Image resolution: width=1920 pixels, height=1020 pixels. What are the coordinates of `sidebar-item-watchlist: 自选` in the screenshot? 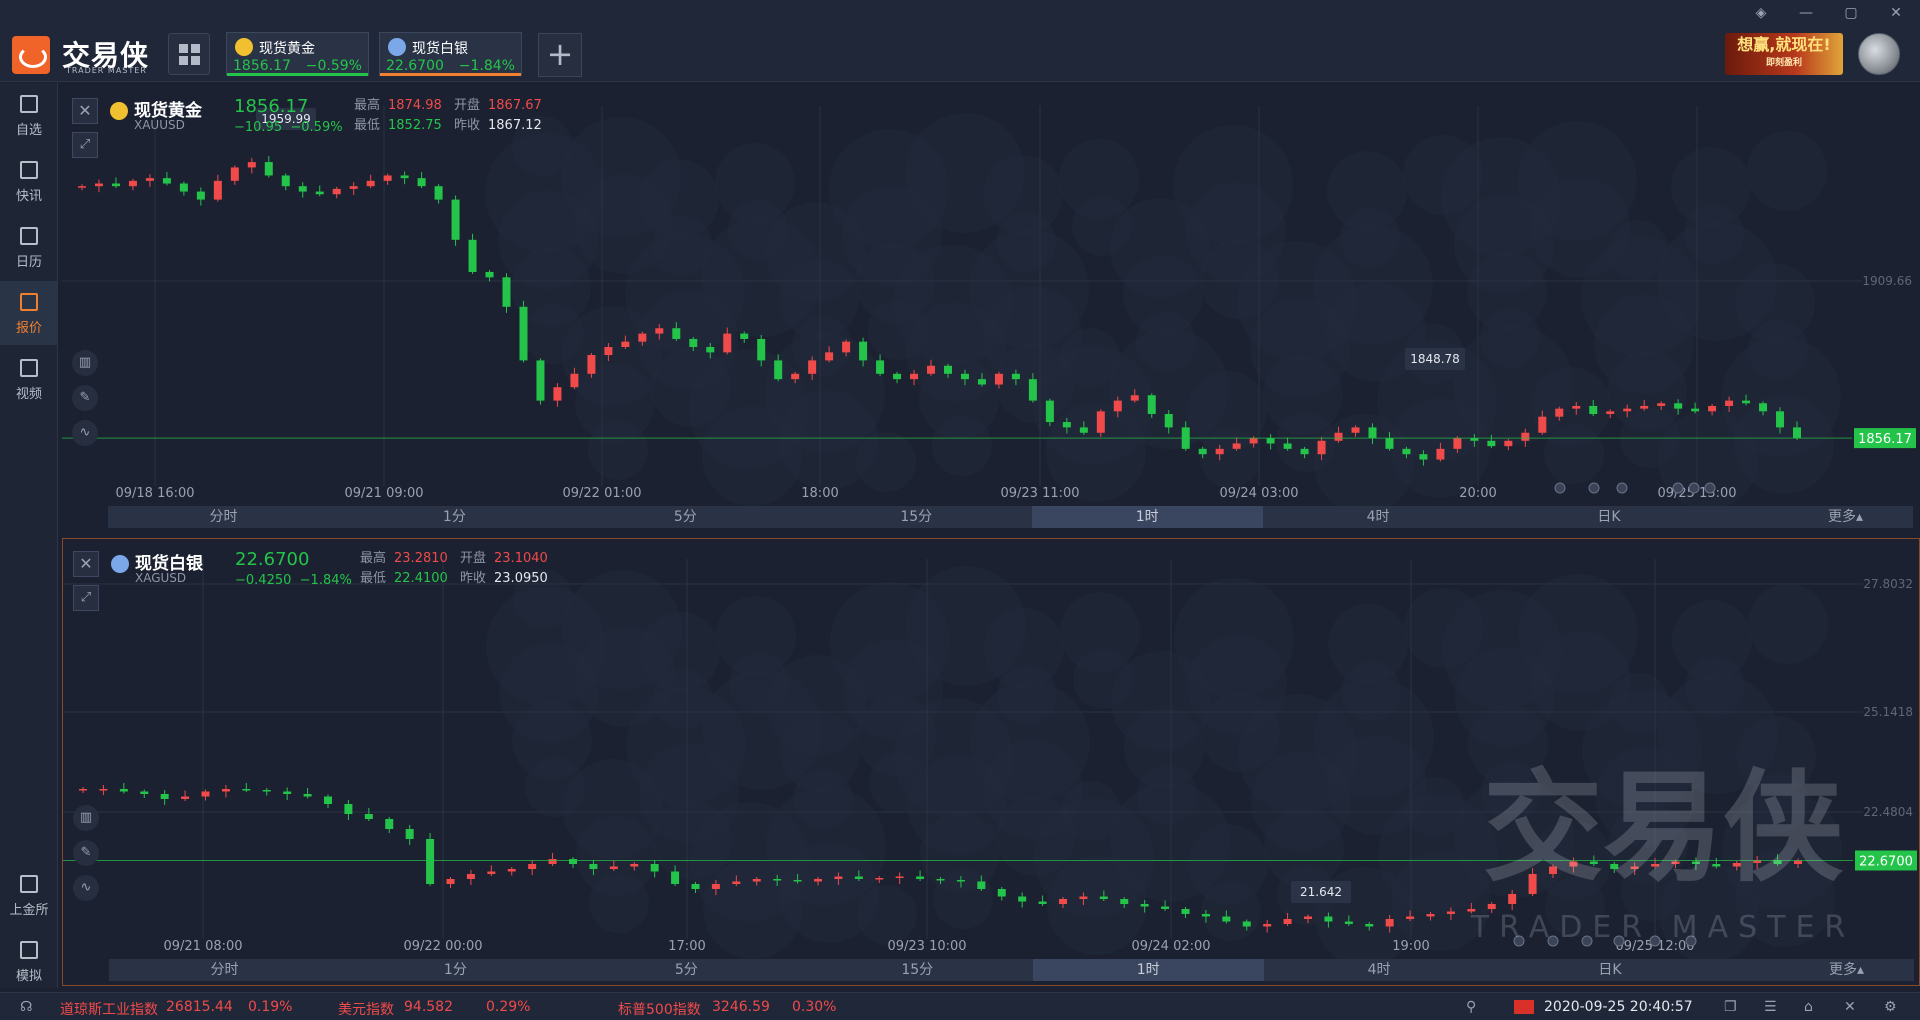 It's located at (29, 115).